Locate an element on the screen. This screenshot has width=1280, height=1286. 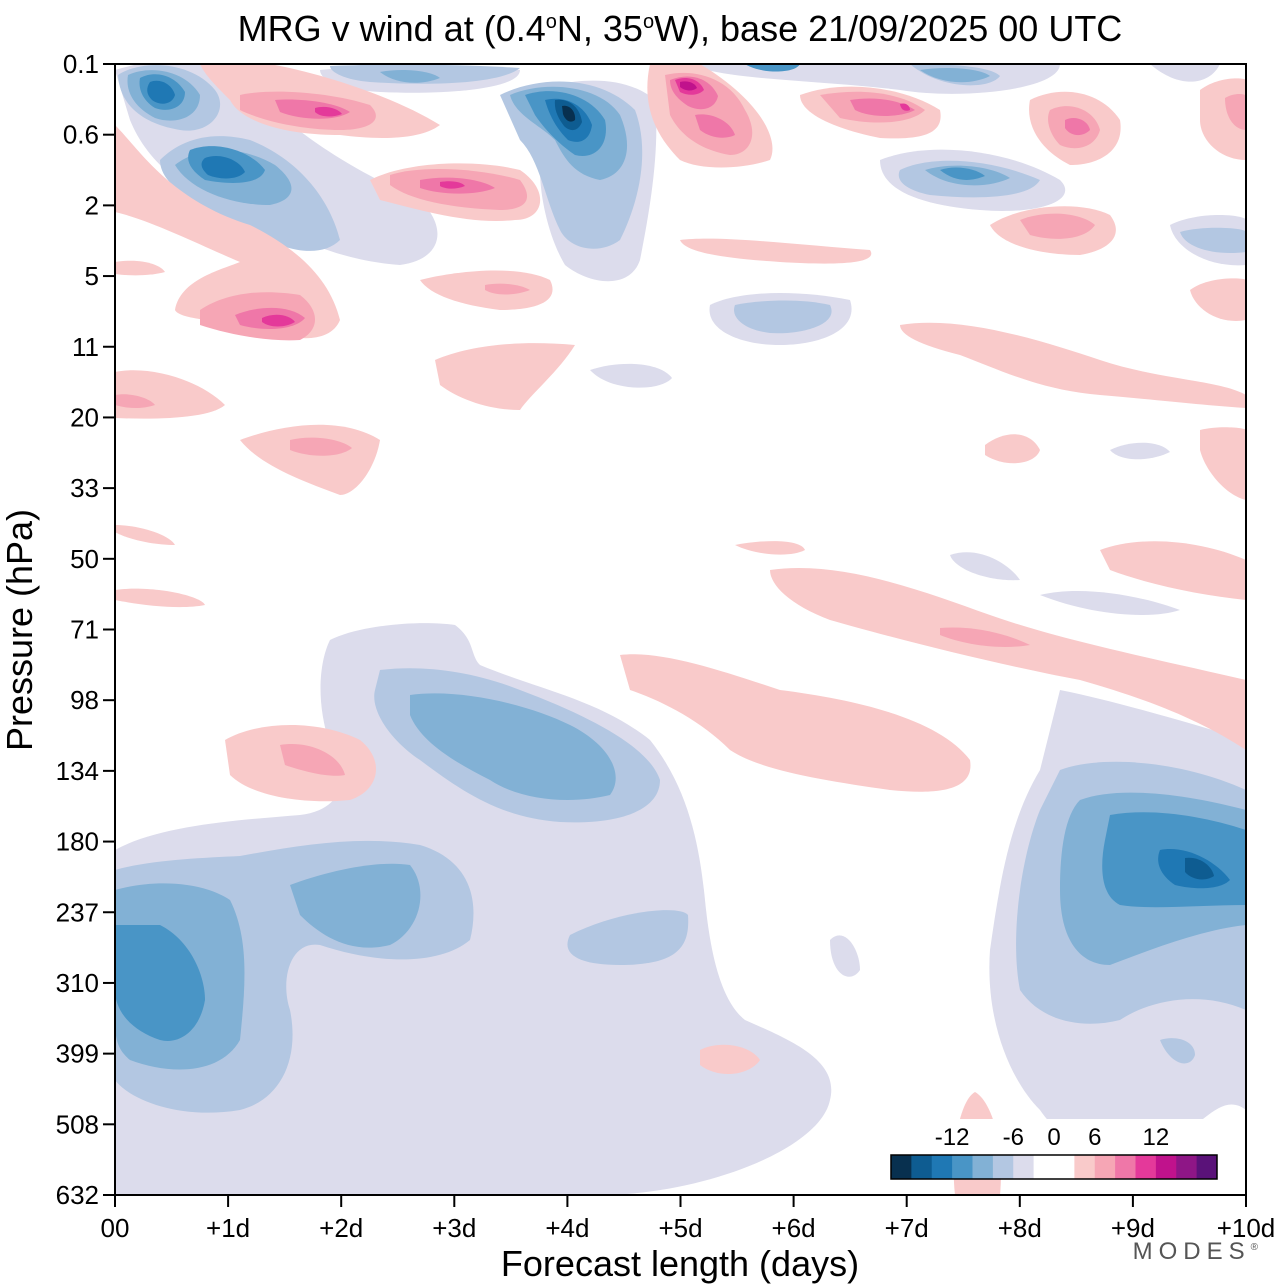
y-tick-label: 310 is located at coordinates (77, 983).